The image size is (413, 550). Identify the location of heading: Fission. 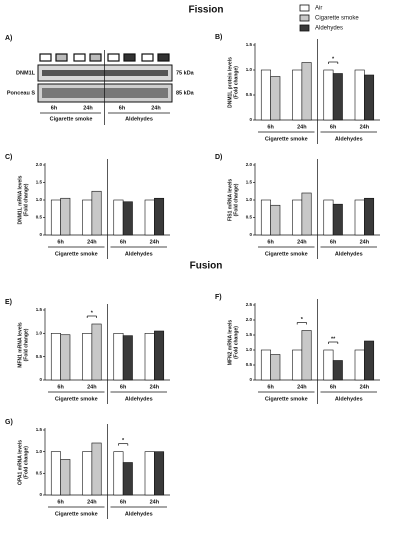
(205, 10).